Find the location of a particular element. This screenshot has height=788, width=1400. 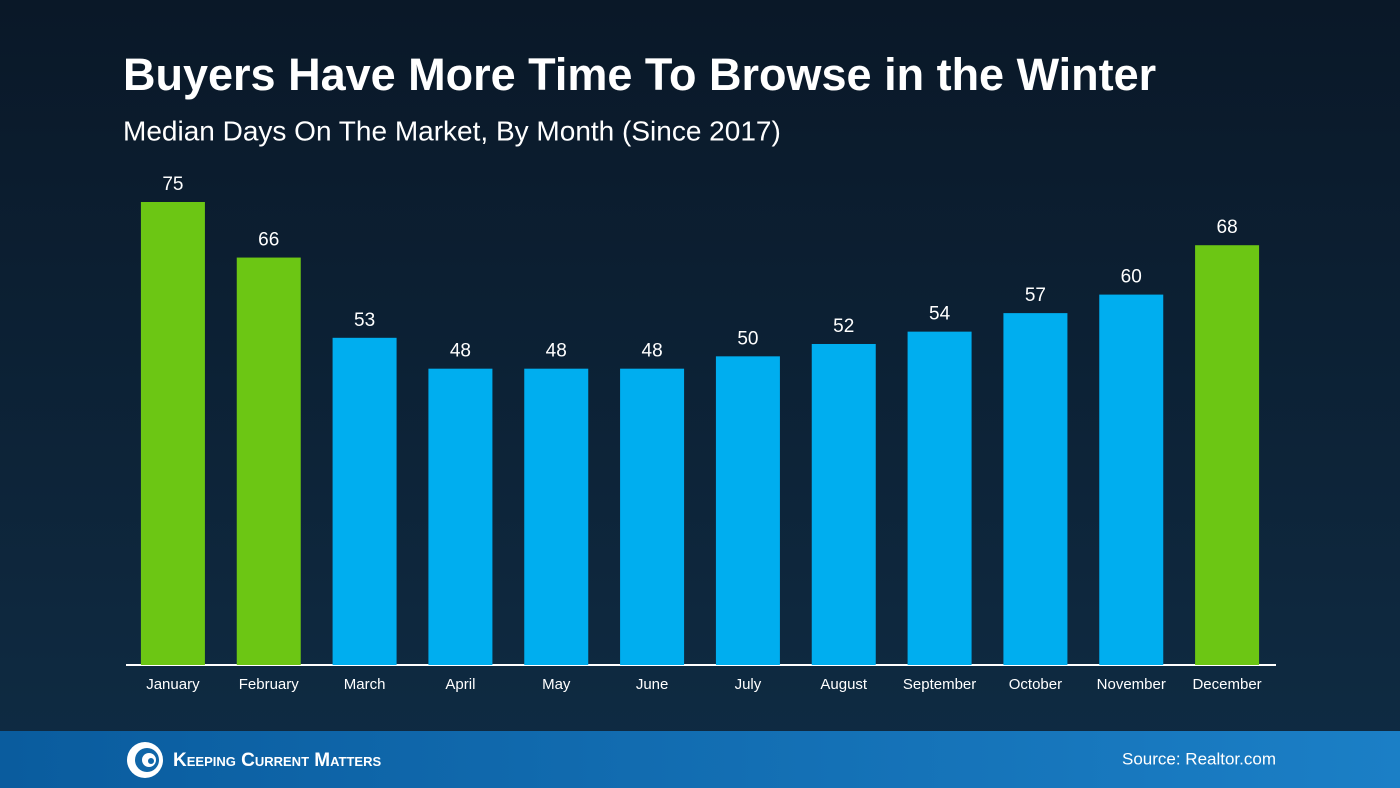

x-tick-label: May is located at coordinates (556, 684).